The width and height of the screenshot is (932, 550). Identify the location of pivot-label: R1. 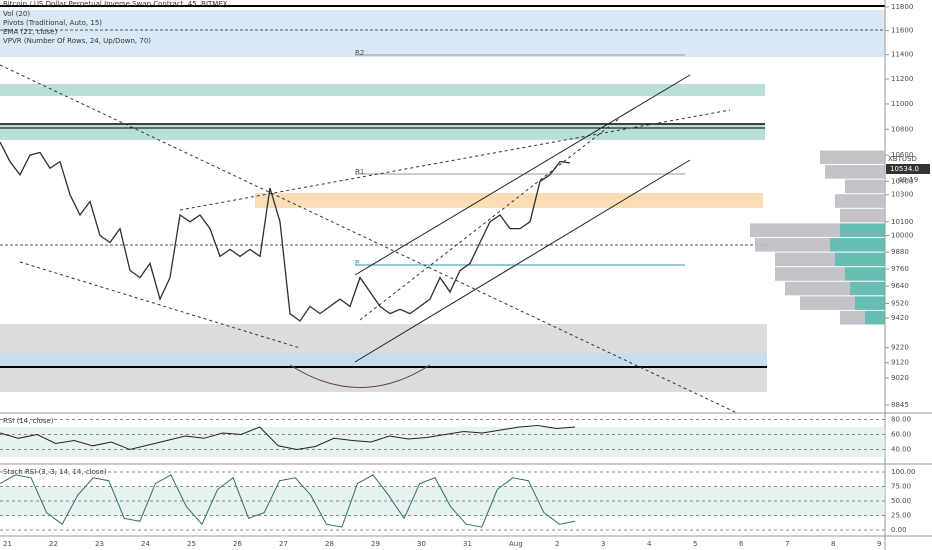
(359, 172).